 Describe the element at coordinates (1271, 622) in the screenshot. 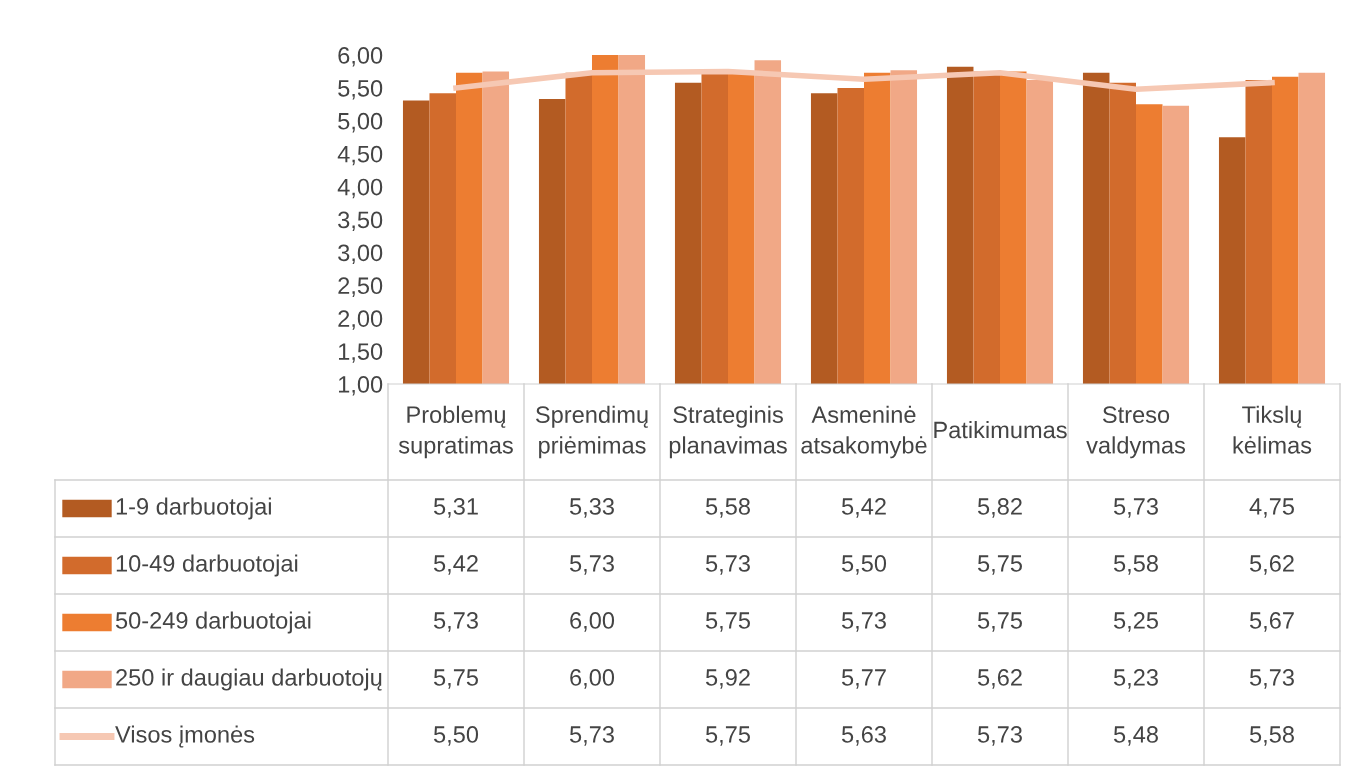

I see `data-label: 5,67` at that location.